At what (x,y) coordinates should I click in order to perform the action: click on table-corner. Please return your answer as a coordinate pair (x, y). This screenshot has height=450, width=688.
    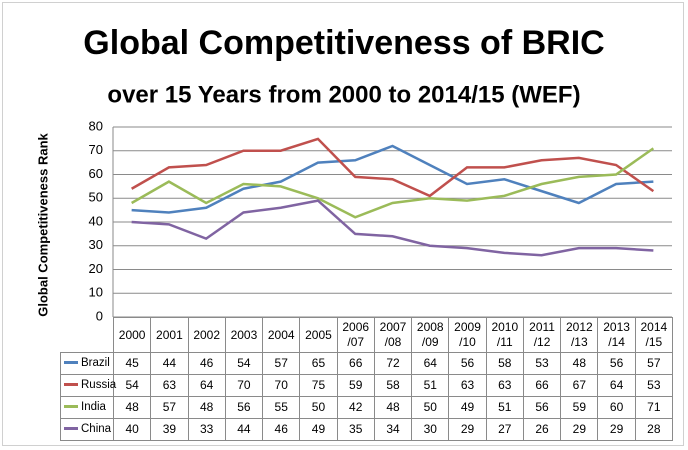
    Looking at the image, I should click on (87, 335).